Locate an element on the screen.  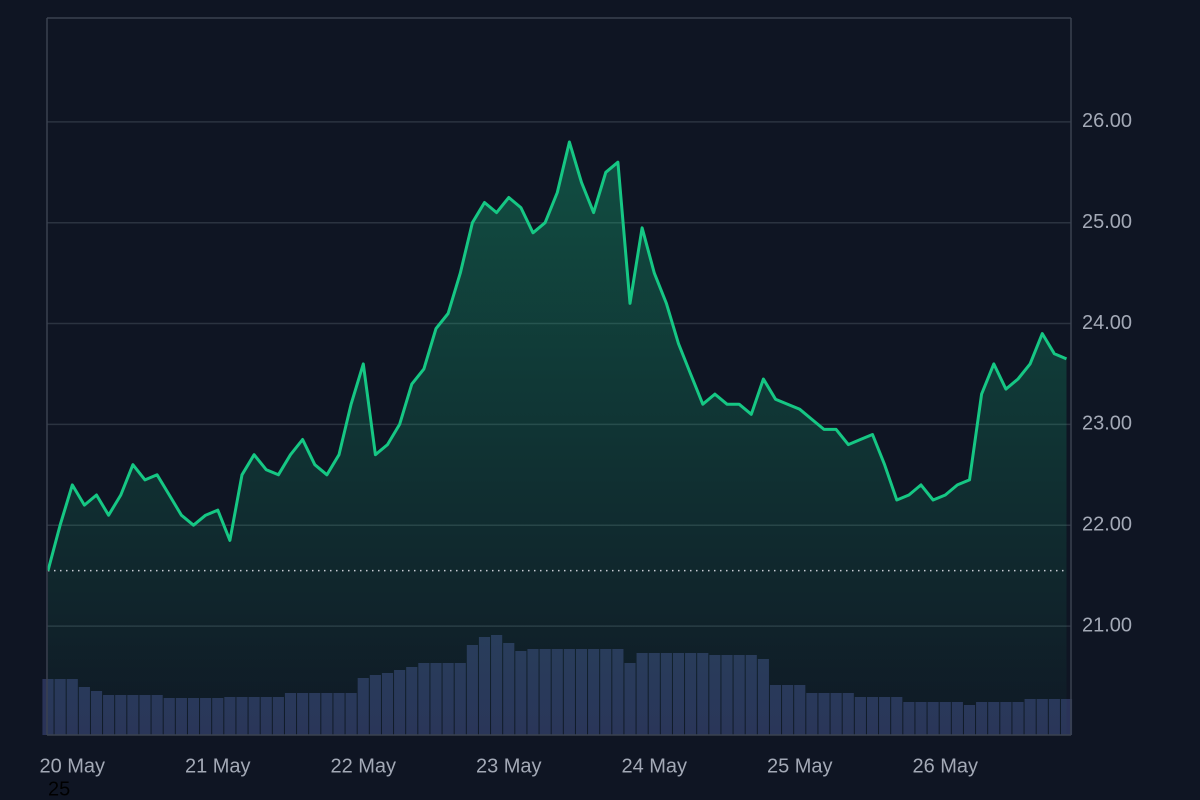
x-tick-label: 22 May is located at coordinates (363, 766).